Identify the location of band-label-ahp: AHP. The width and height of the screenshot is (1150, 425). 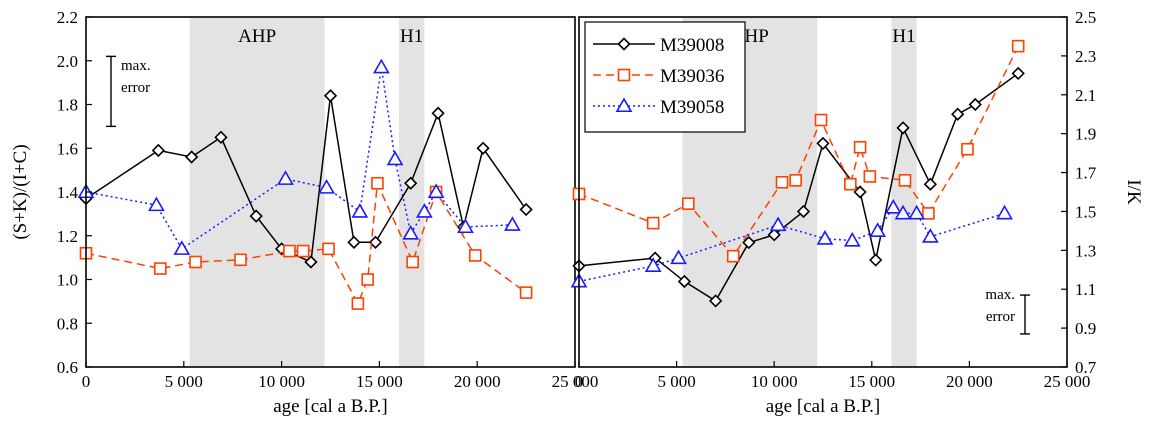
(257, 36).